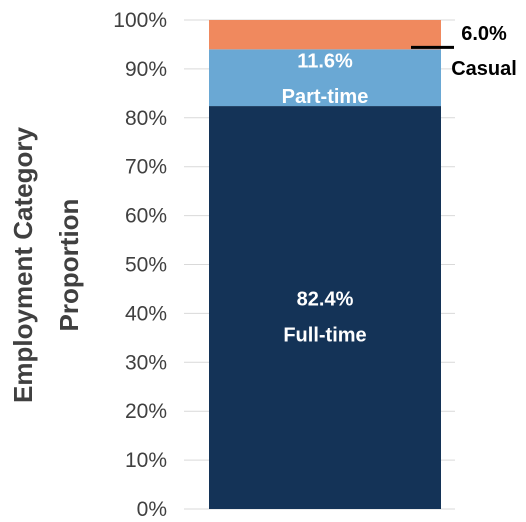 This screenshot has width=526, height=522. Describe the element at coordinates (146, 167) in the screenshot. I see `y-tick-label: 70%` at that location.